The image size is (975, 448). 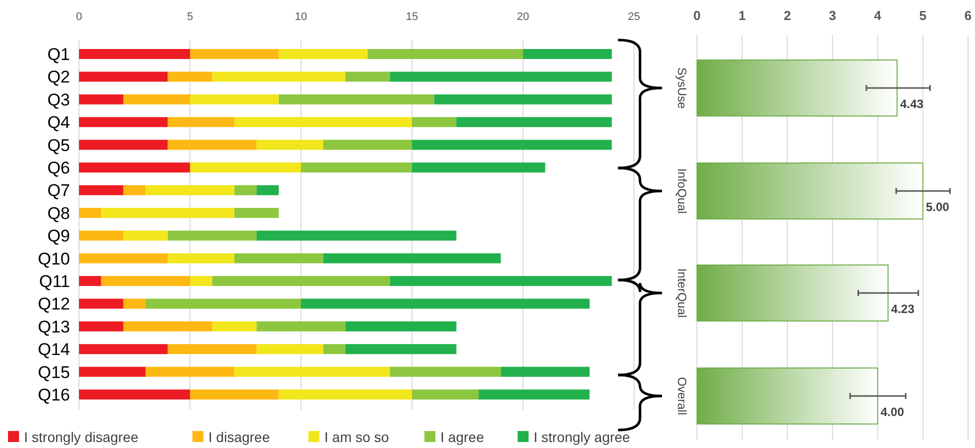 What do you see at coordinates (582, 437) in the screenshot?
I see `legend-label: I strongly agree` at bounding box center [582, 437].